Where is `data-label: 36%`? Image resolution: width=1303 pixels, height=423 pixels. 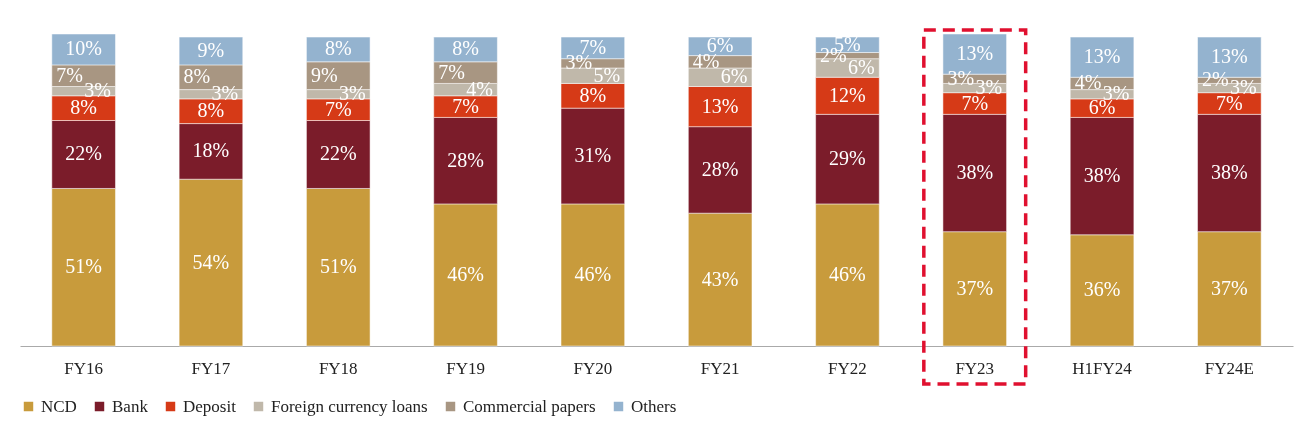
data-label: 36% is located at coordinates (1102, 289).